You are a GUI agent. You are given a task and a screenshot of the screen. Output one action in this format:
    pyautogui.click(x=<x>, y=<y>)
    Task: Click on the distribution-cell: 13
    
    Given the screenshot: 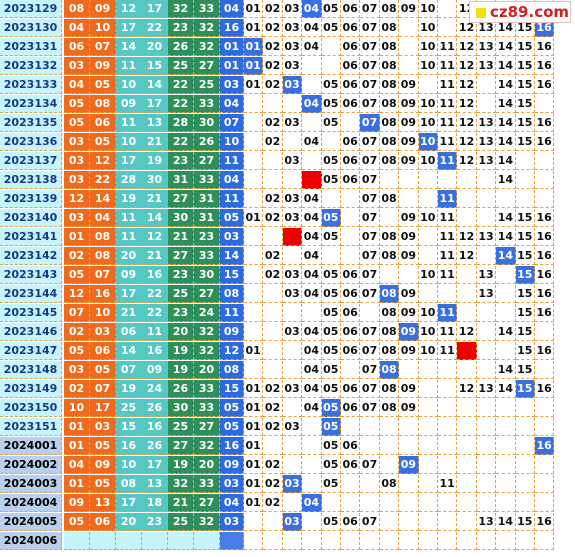 What is the action you would take?
    pyautogui.click(x=486, y=294)
    